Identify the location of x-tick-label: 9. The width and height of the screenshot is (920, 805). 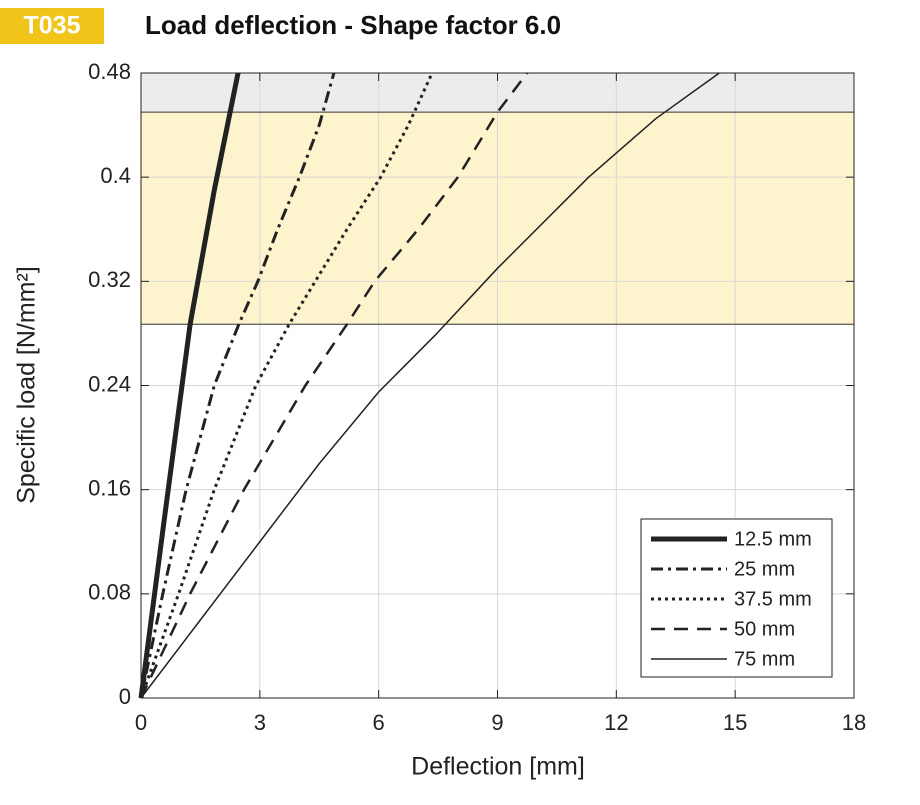
(497, 722).